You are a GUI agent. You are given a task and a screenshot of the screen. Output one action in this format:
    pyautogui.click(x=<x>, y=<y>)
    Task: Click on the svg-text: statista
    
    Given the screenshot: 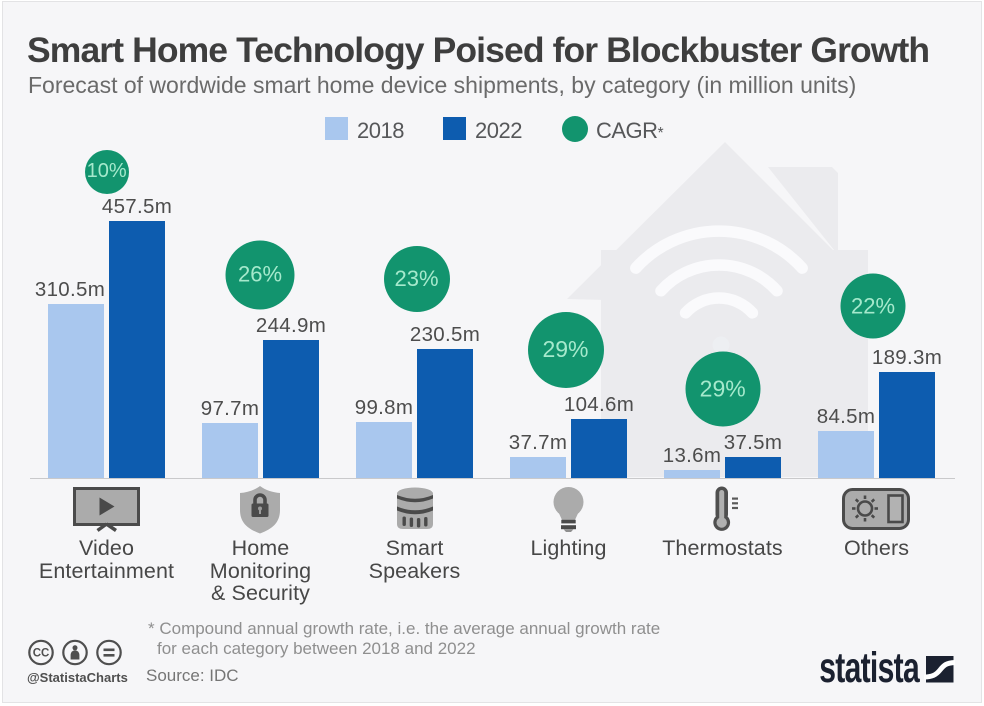 What is the action you would take?
    pyautogui.click(x=869, y=666)
    